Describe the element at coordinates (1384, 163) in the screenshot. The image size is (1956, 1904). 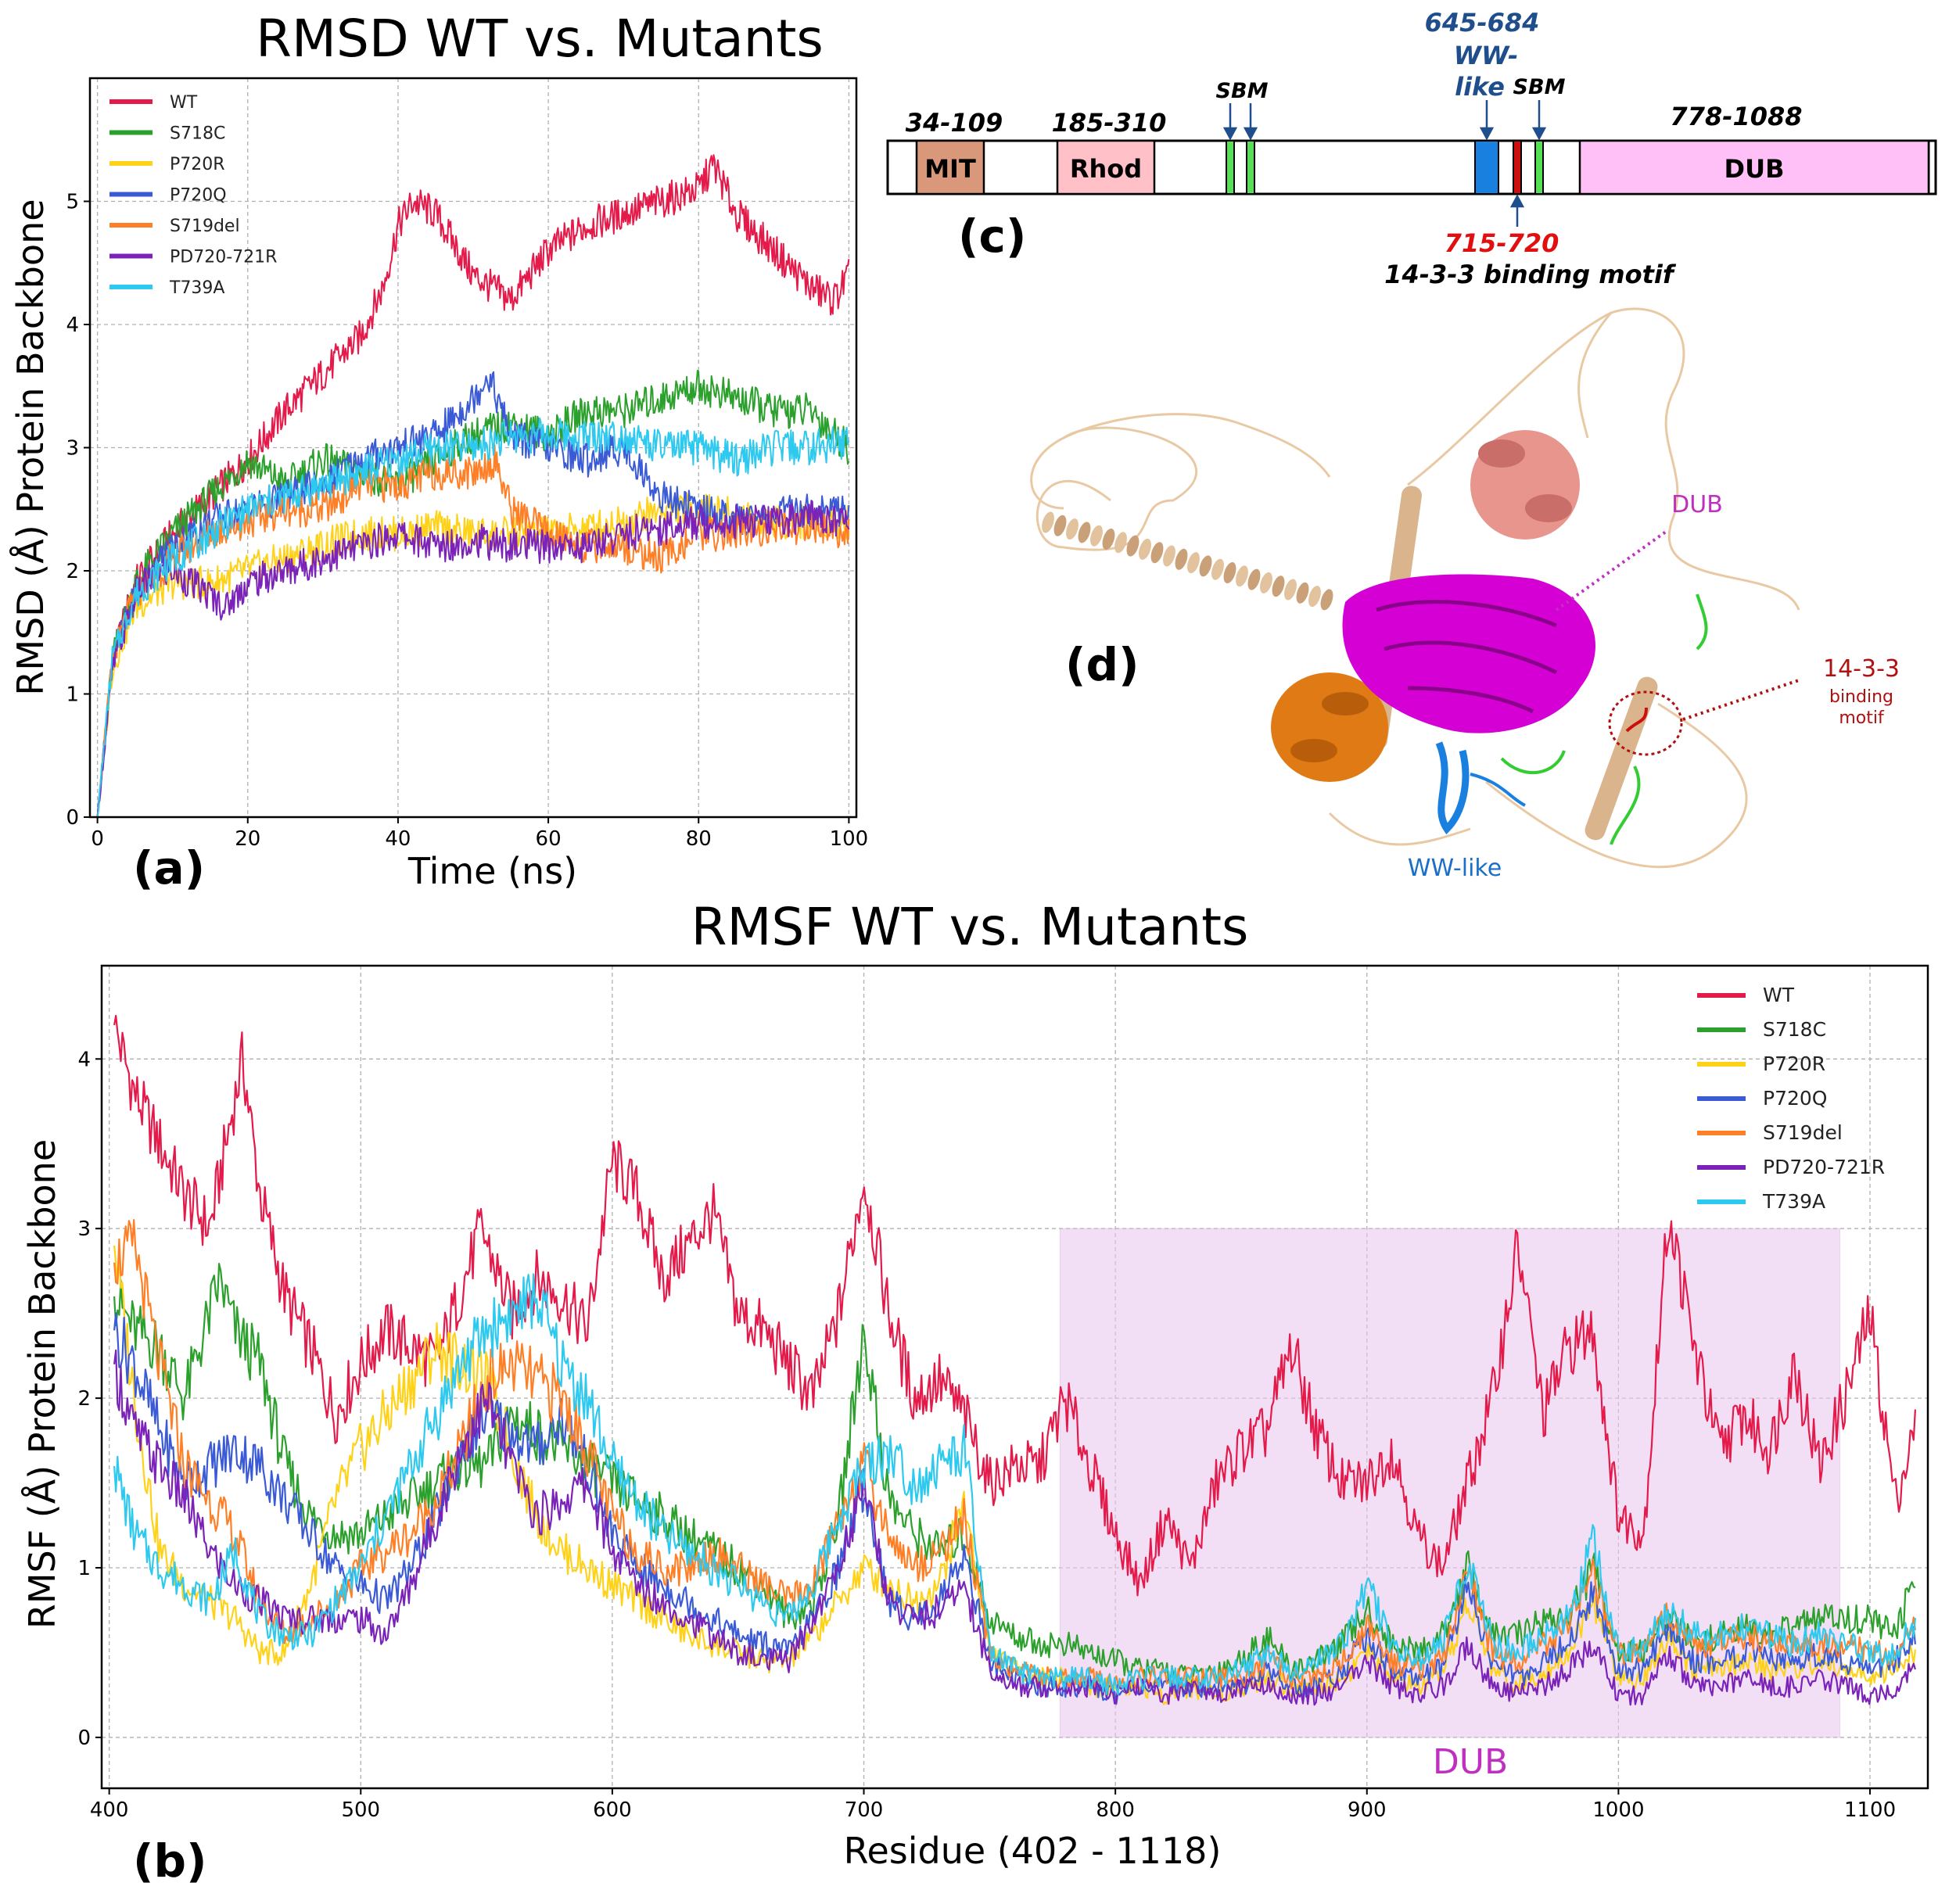
I see `domain-arrows` at that location.